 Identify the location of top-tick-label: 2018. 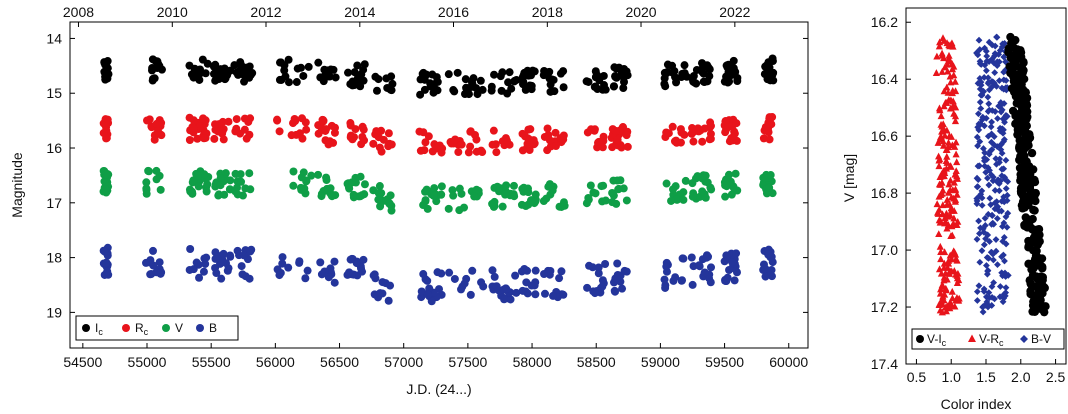
(547, 12).